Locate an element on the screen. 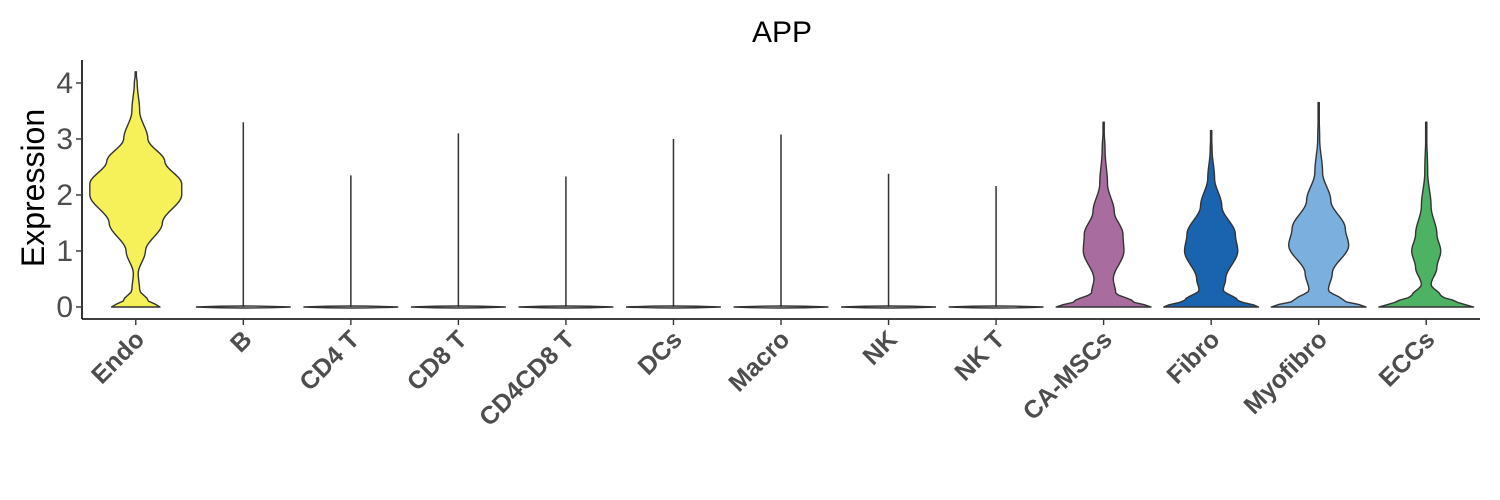  y-ticks-group: 0 1 2 3 4 is located at coordinates (69, 195).